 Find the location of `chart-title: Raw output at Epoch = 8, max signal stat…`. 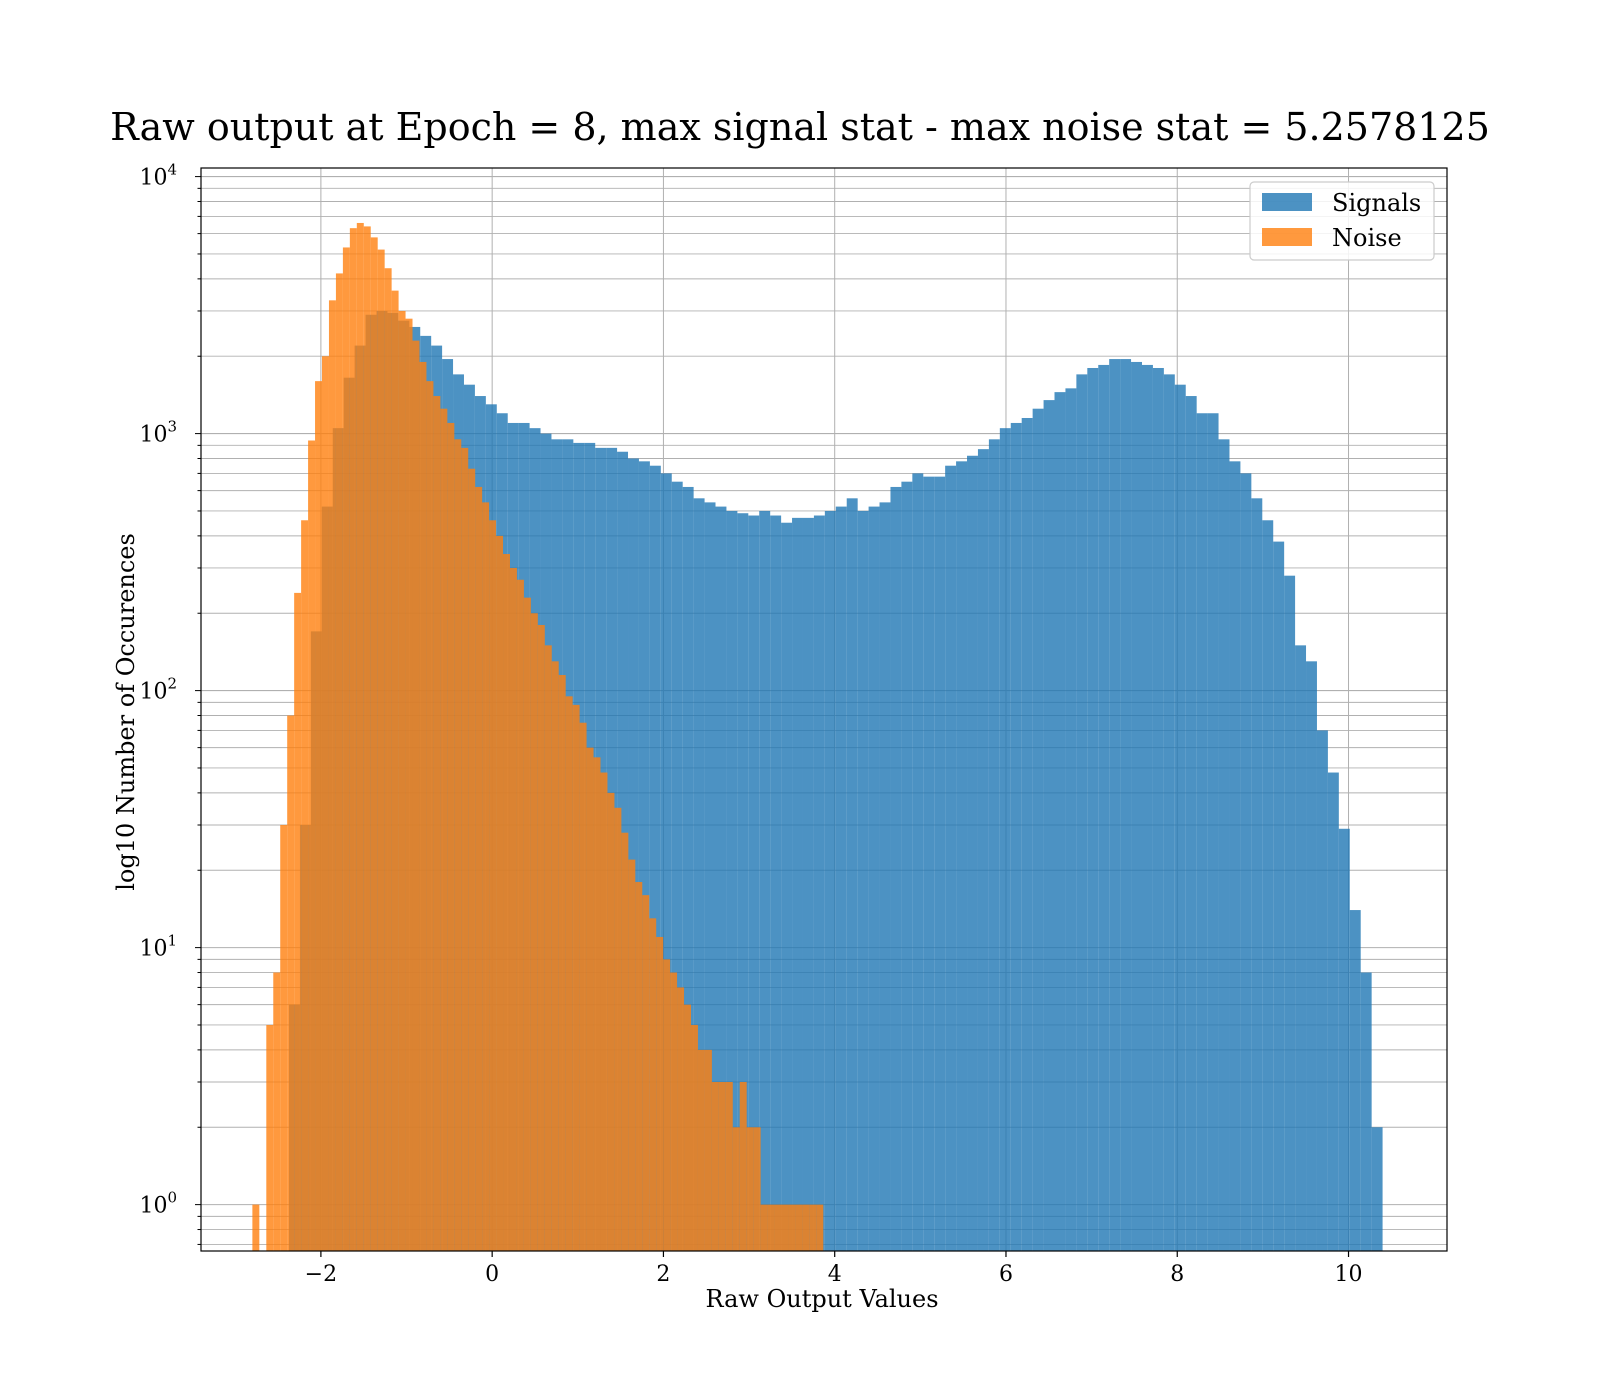

chart-title: Raw output at Epoch = 8, max signal stat… is located at coordinates (800, 127).